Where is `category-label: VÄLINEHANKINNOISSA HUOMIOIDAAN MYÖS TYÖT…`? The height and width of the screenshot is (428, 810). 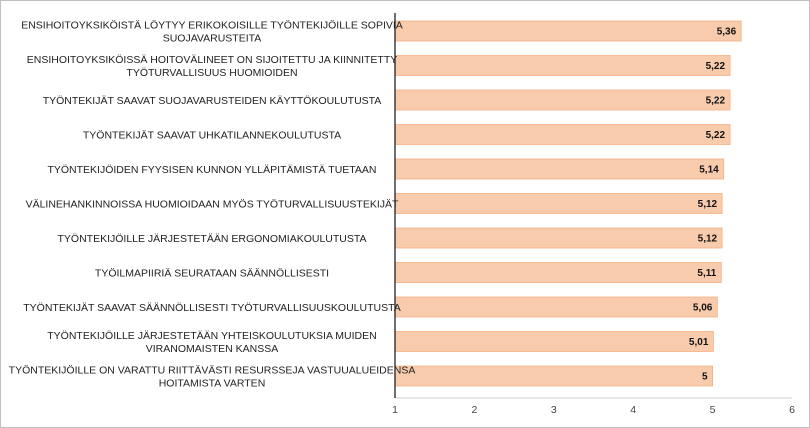
category-label: VÄLINEHANKINNOISSA HUOMIOIDAAN MYÖS TYÖT… is located at coordinates (212, 204).